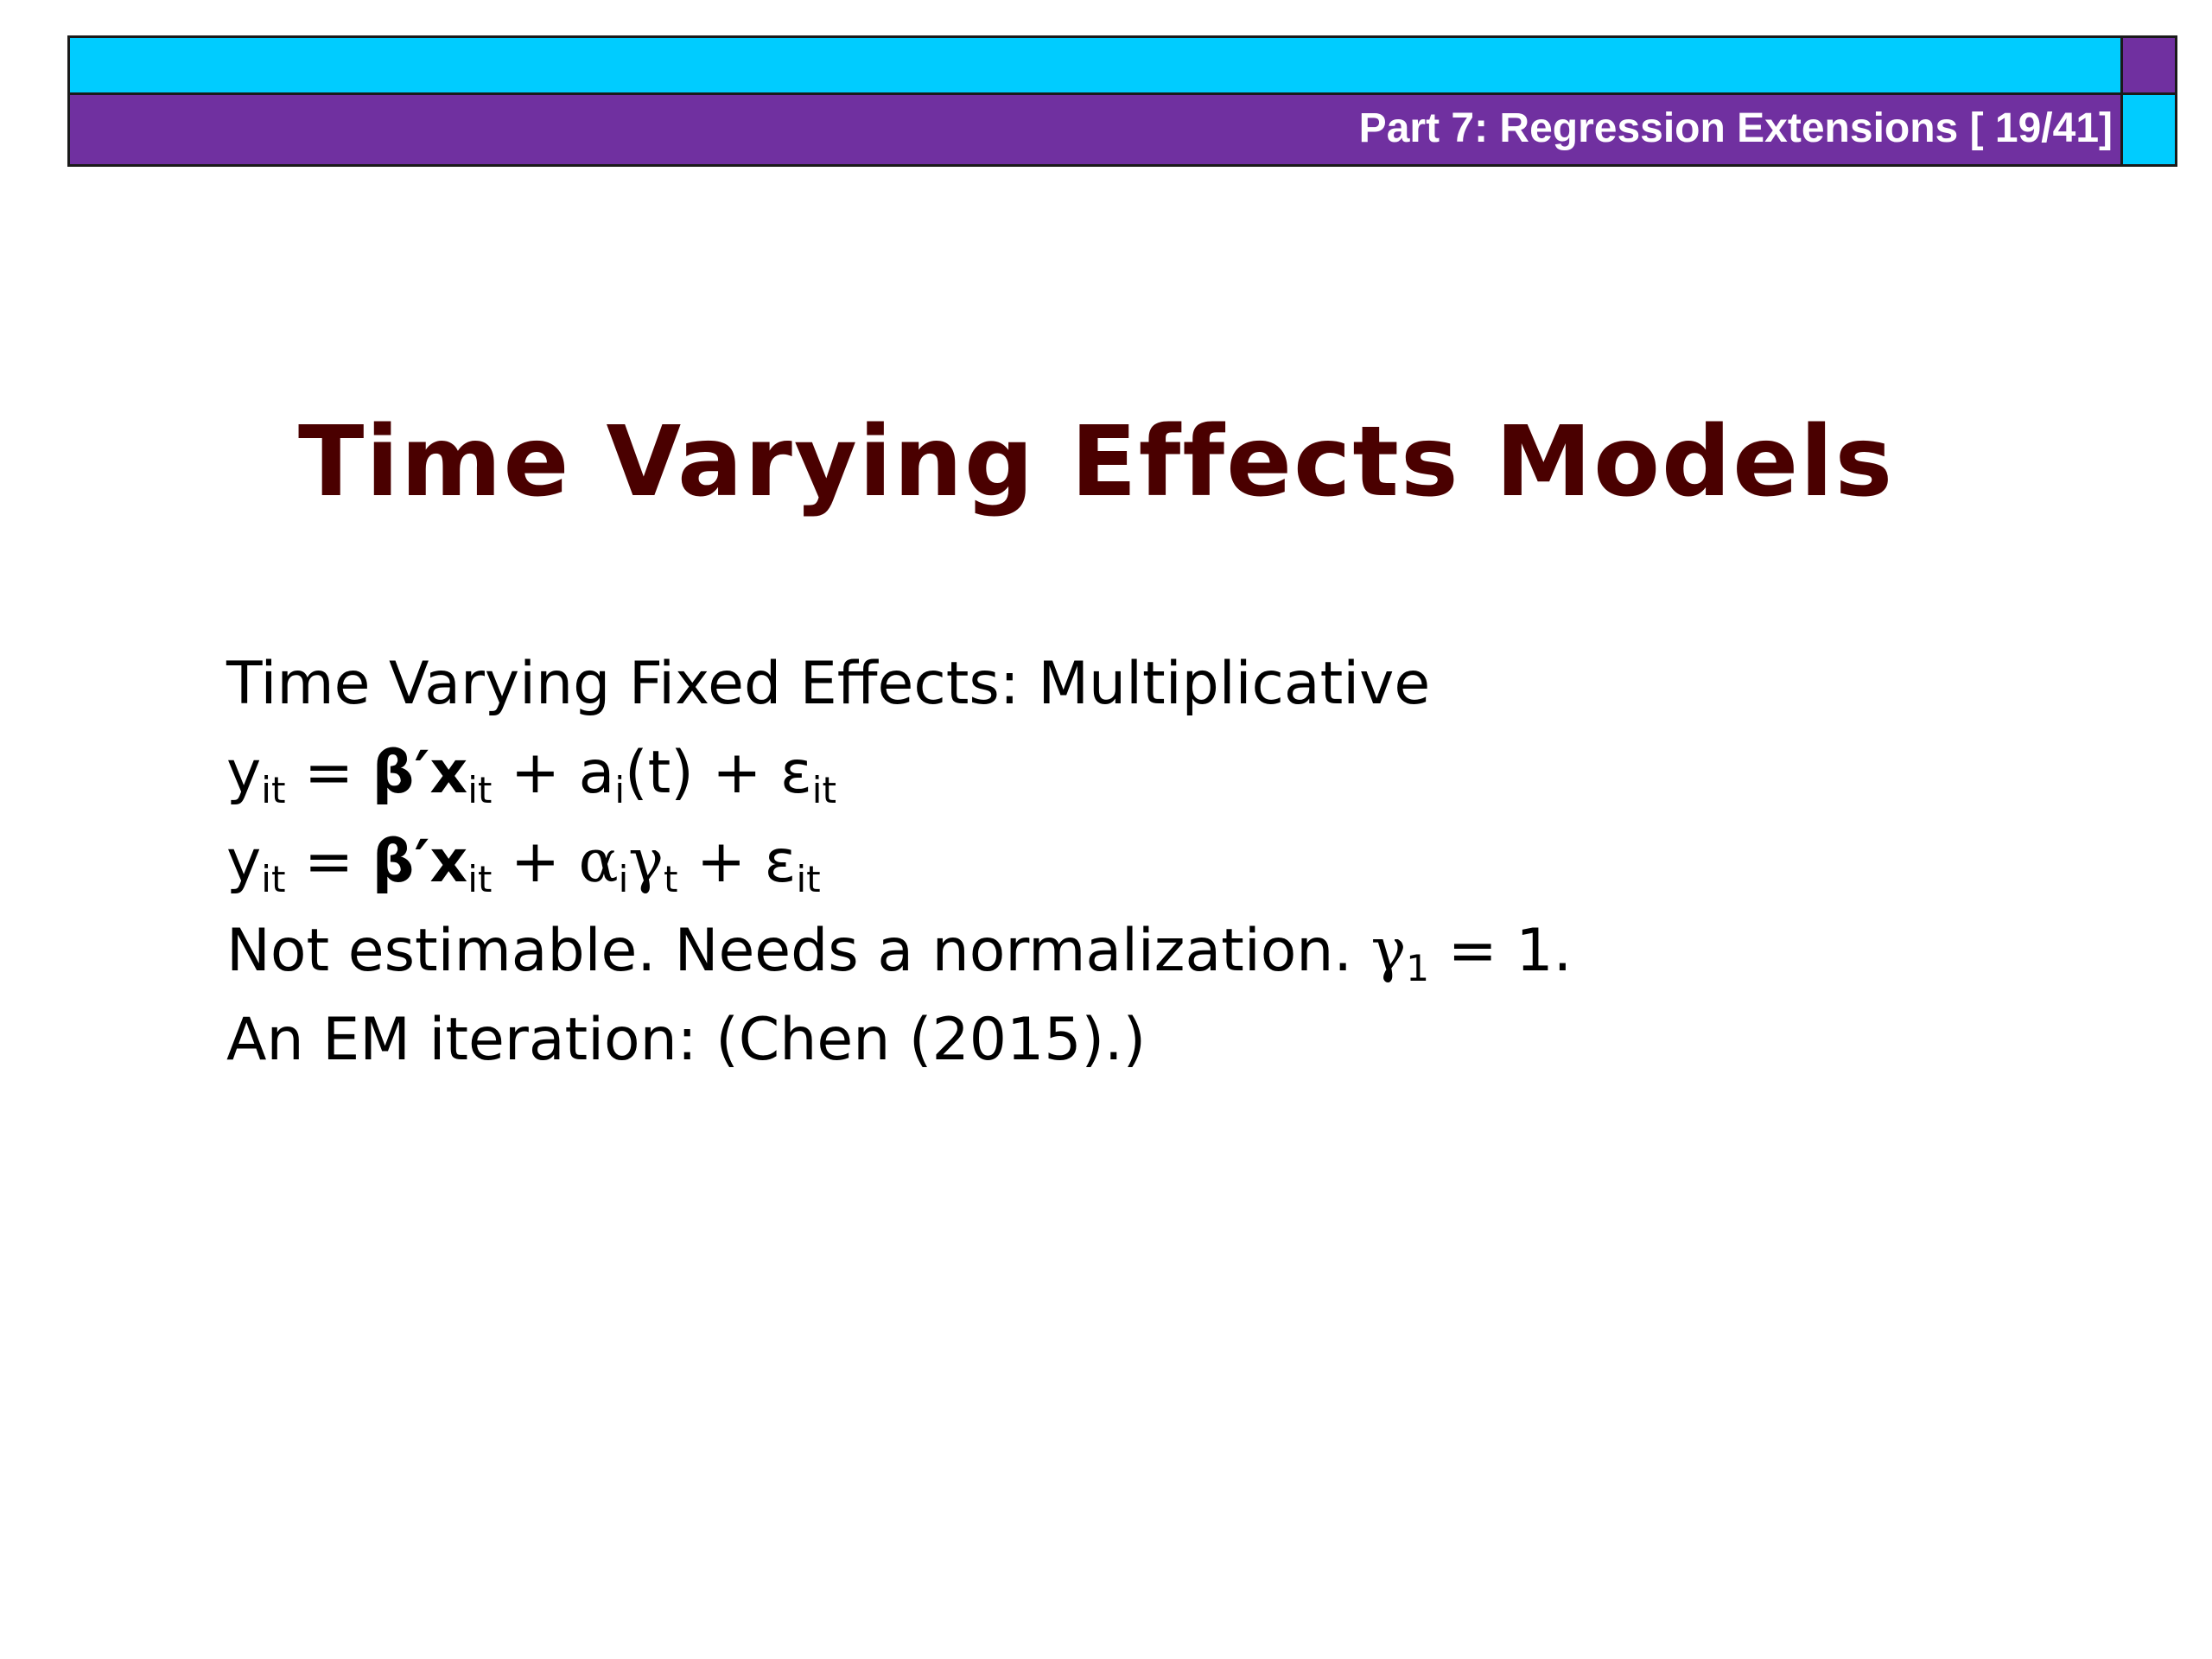 The height and width of the screenshot is (1659, 2212). Describe the element at coordinates (535, 862) in the screenshot. I see `eq2-plus: +` at that location.